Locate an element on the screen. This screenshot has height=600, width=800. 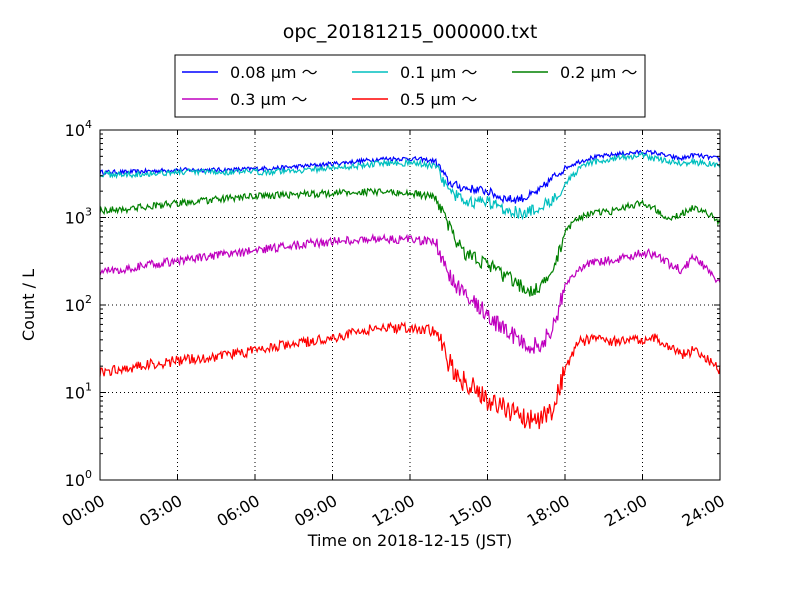
y-tick-label: 10² is located at coordinates (78, 304).